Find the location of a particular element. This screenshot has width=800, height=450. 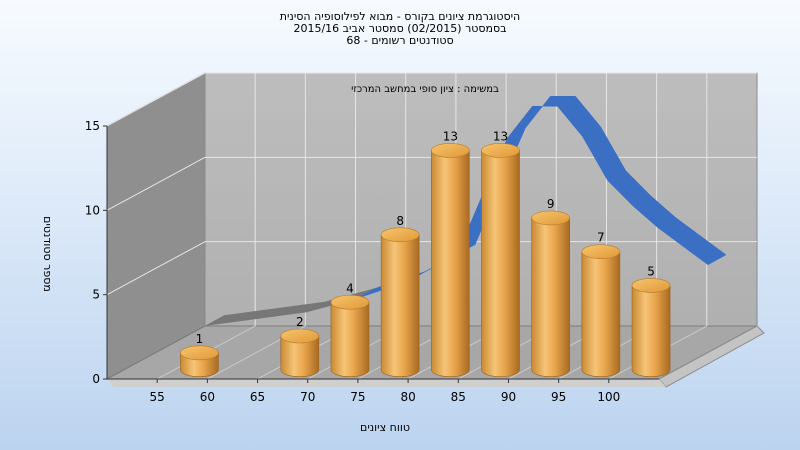

bar: 7 is located at coordinates (601, 304).